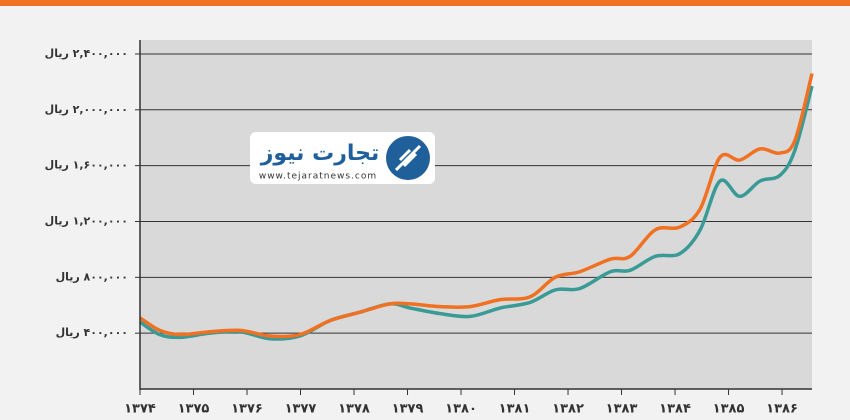 The image size is (850, 420). I want to click on x-tick-label: ۱۳۸۶, so click(782, 409).